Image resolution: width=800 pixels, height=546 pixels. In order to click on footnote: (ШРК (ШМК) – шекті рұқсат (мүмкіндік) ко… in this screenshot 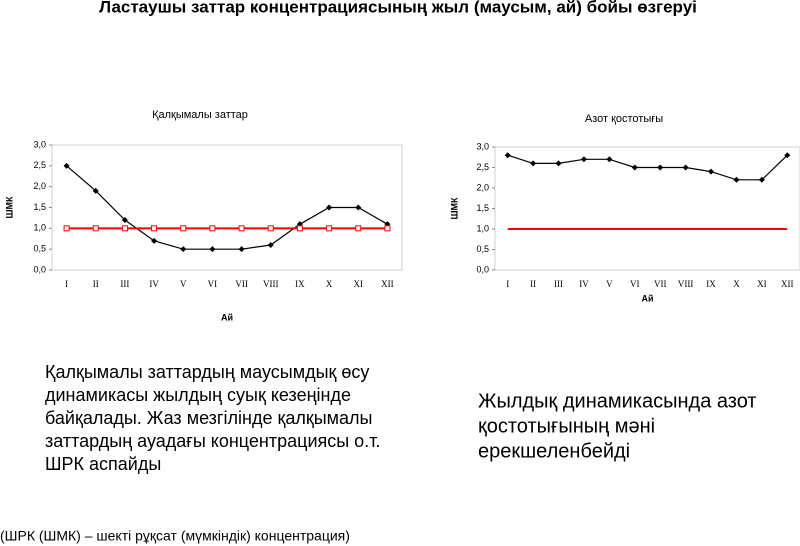, I will do `click(175, 536)`.